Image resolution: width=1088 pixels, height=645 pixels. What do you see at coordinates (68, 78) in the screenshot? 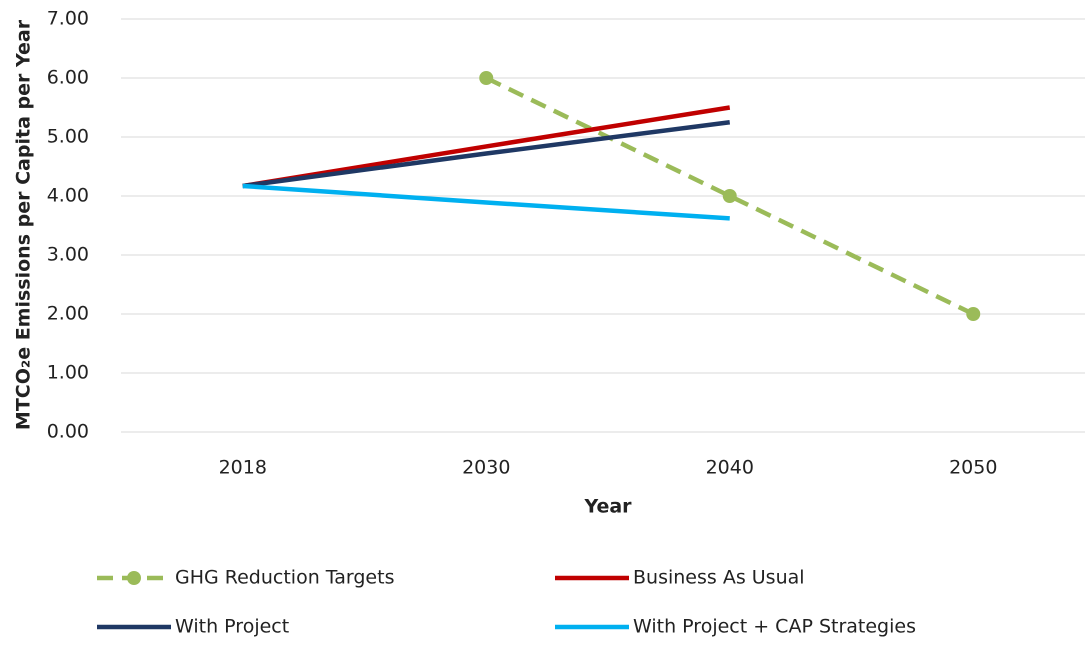
I see `y-tick-label: 6.00` at bounding box center [68, 78].